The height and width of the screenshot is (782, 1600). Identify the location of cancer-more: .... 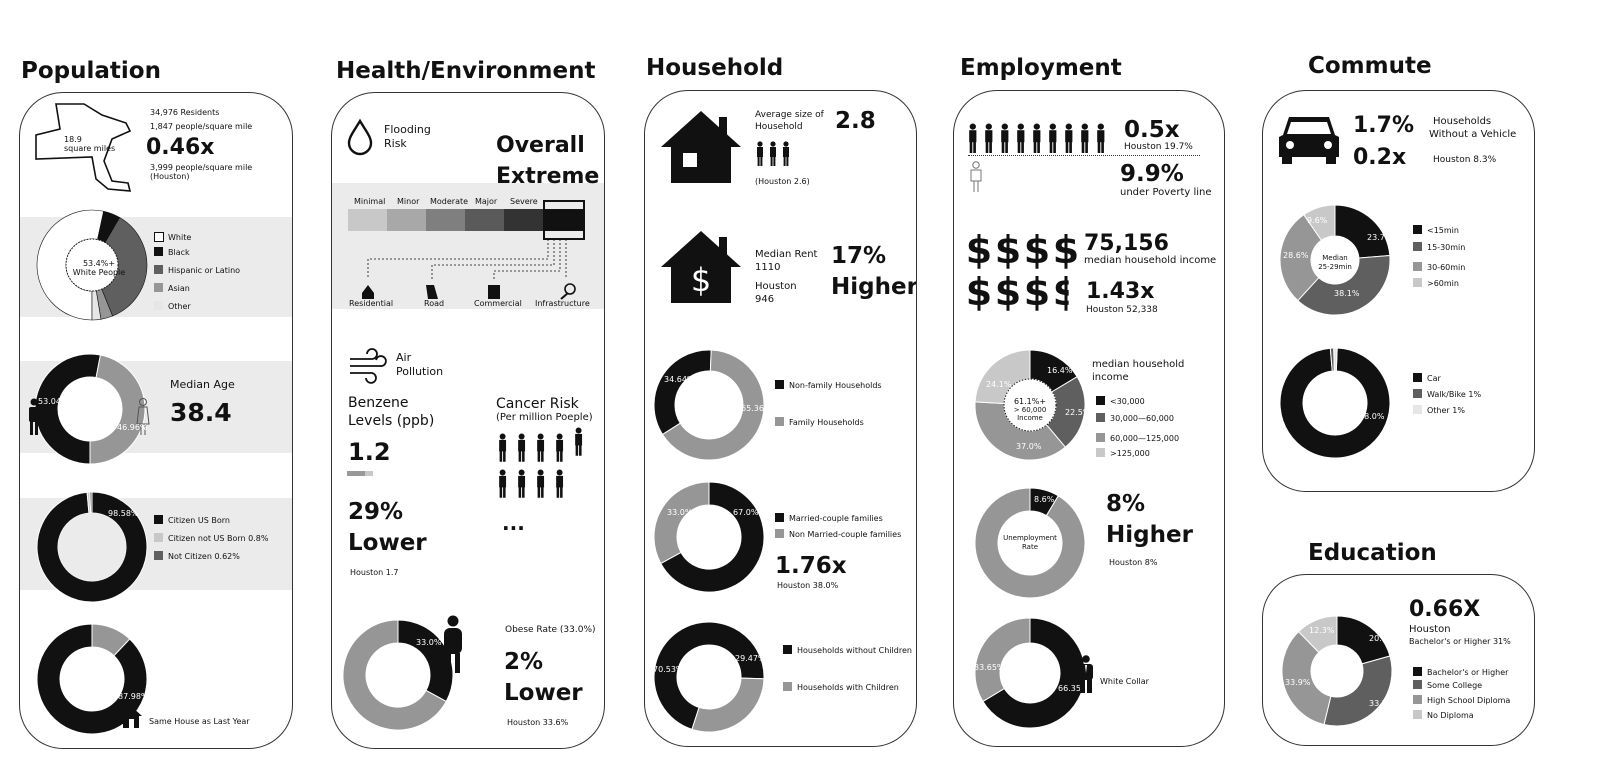
(513, 523).